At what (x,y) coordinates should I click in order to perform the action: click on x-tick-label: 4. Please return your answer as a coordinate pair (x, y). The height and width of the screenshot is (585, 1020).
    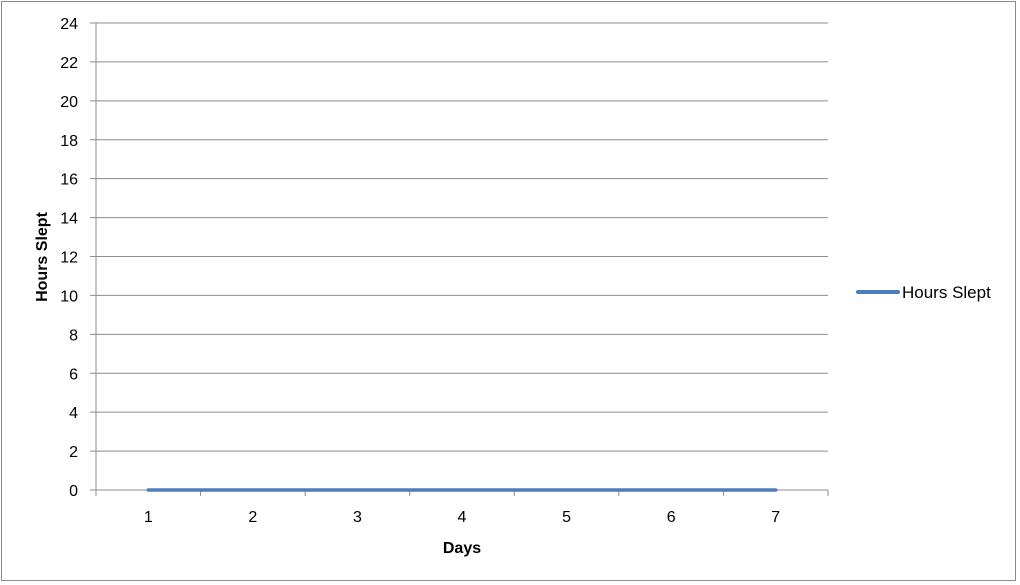
    Looking at the image, I should click on (462, 517).